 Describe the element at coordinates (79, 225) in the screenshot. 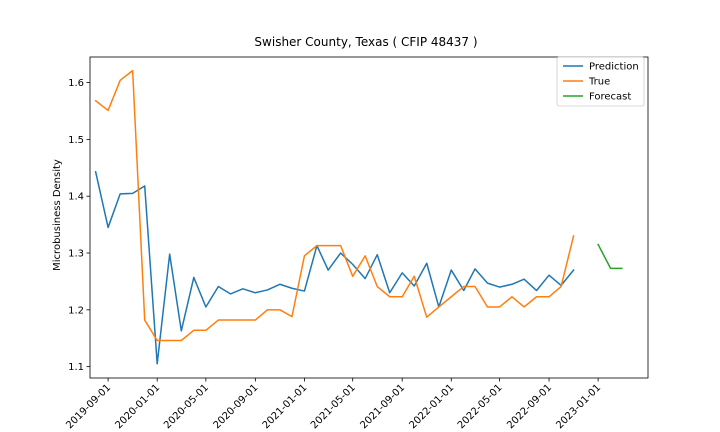

I see `y-axis: 1.1 1.2 1.3 1.4 1.5 1.6` at that location.